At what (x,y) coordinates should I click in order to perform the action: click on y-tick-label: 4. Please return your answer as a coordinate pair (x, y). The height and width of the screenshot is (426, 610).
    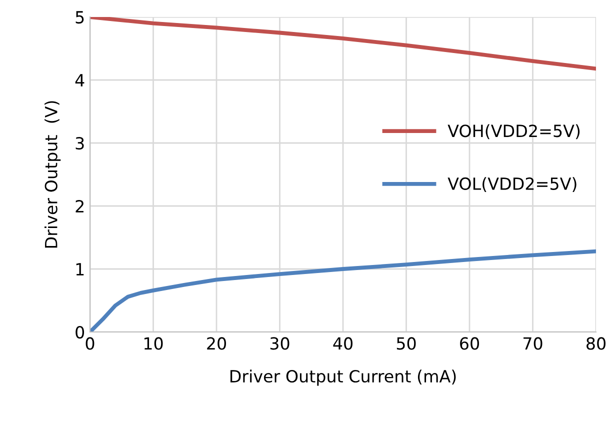
    Looking at the image, I should click on (79, 80).